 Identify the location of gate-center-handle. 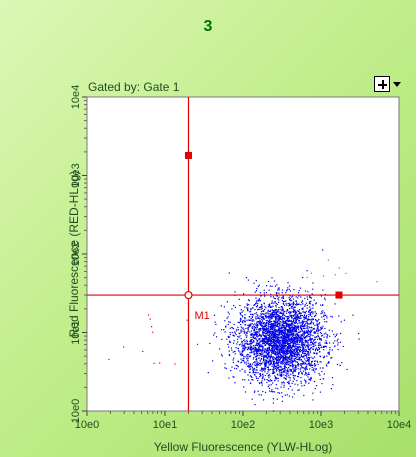
(188, 295).